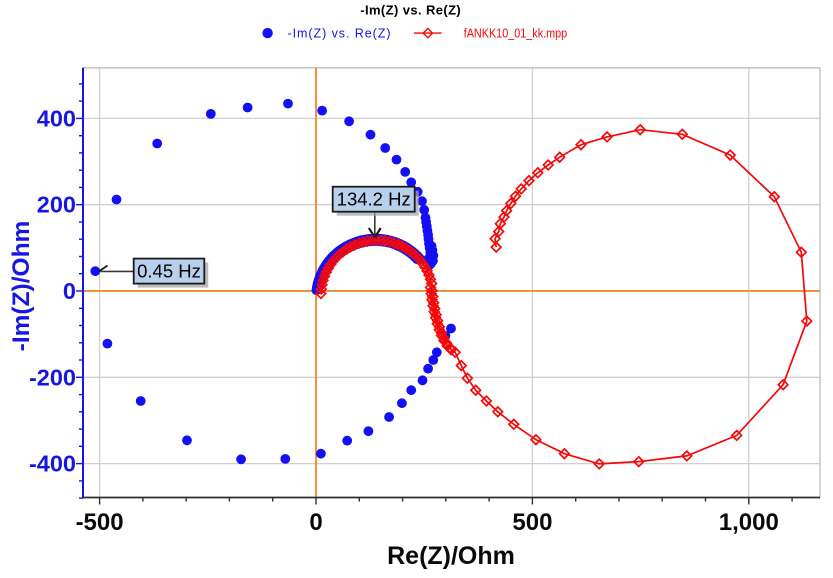 The image size is (833, 578). What do you see at coordinates (100, 522) in the screenshot?
I see `svg-text: -500` at bounding box center [100, 522].